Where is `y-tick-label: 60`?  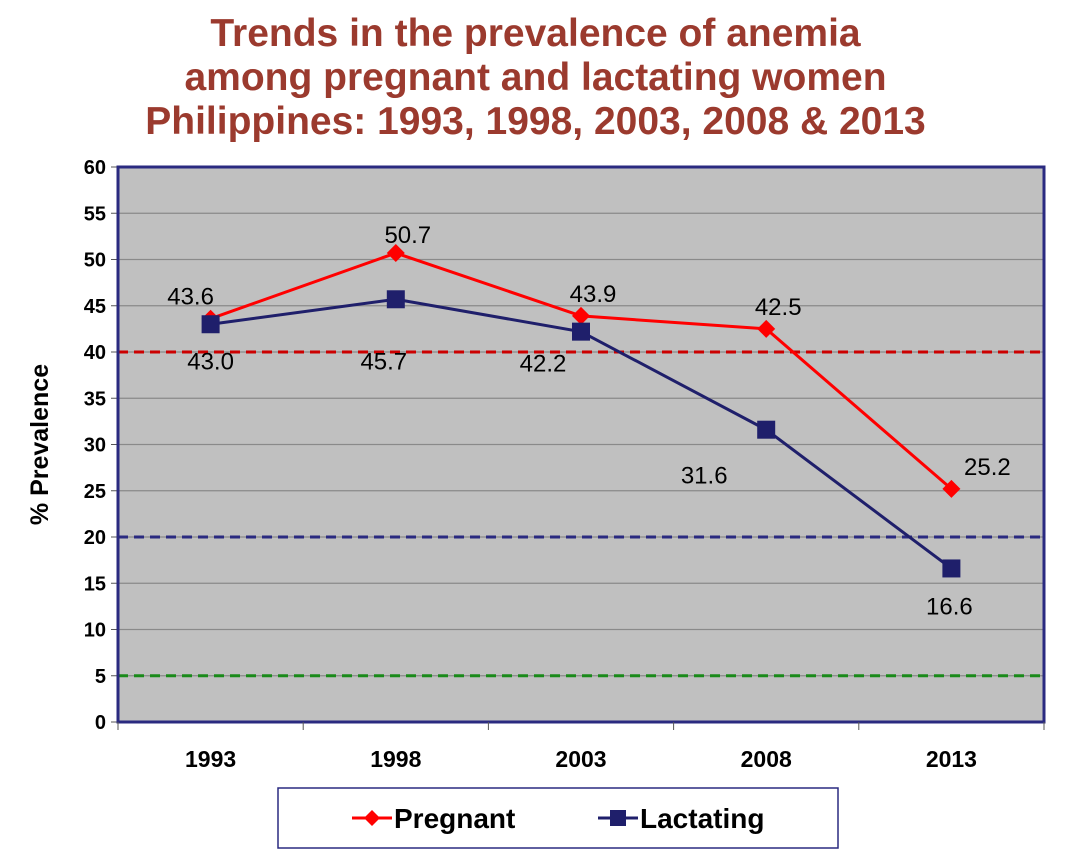
y-tick-label: 60 is located at coordinates (95, 168).